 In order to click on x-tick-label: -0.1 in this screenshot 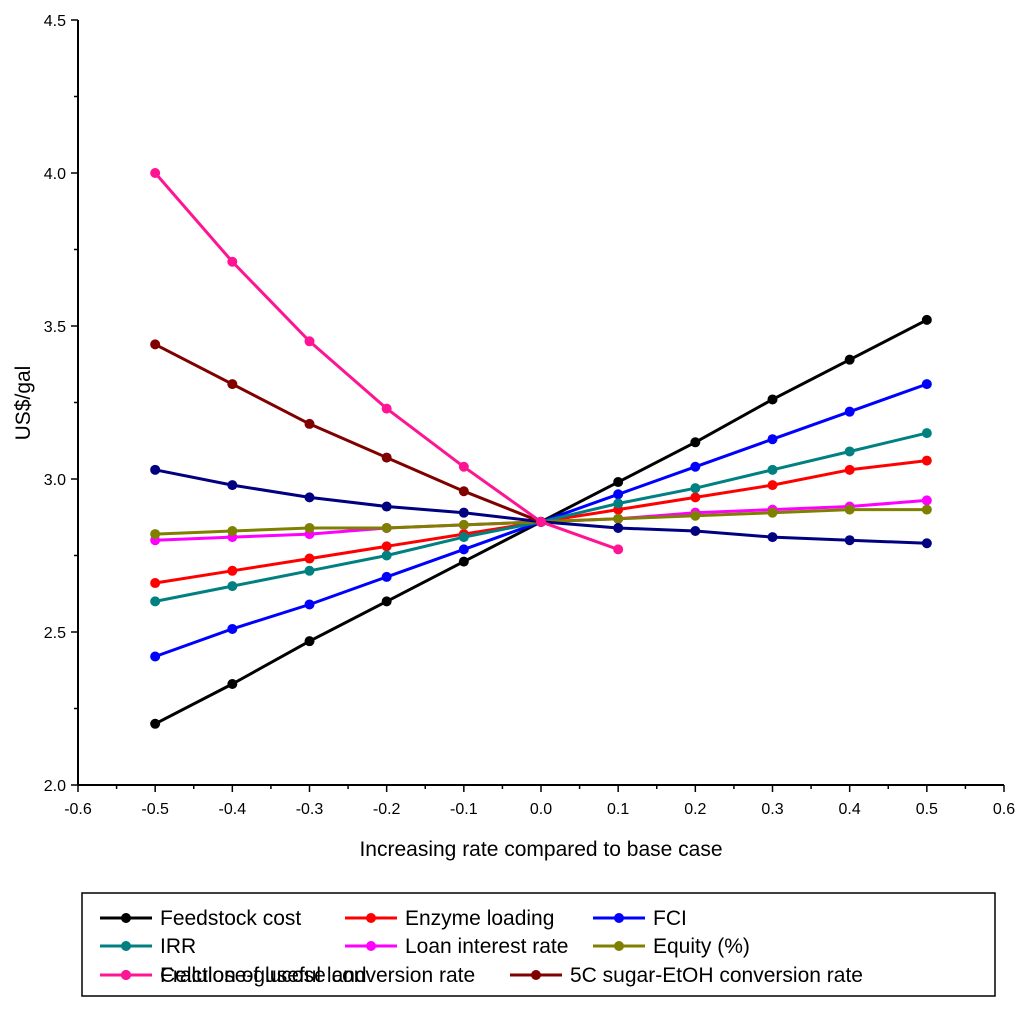, I will do `click(464, 809)`.